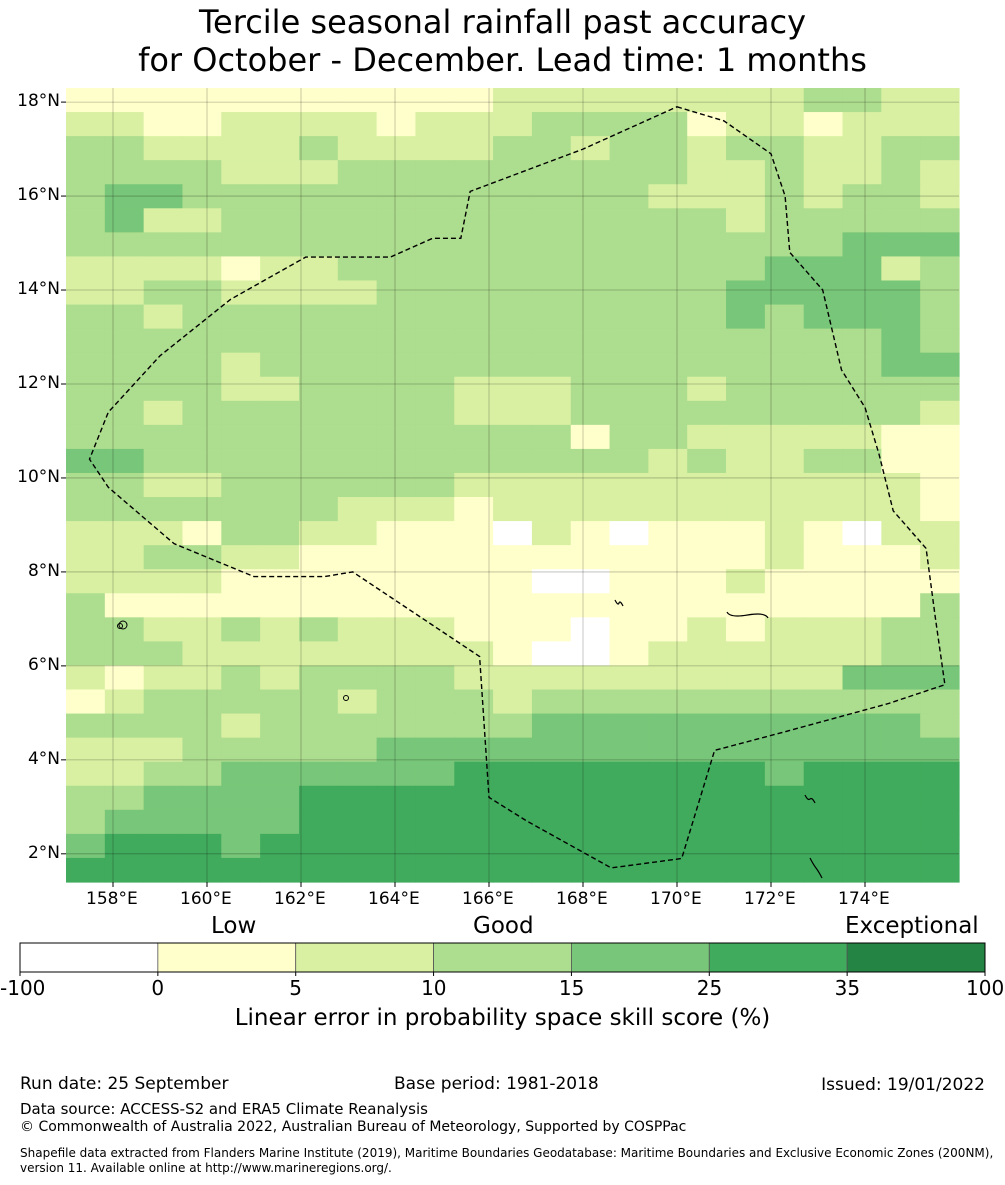 The height and width of the screenshot is (1185, 1005). Describe the element at coordinates (43, 758) in the screenshot. I see `lat-label: 4°N` at that location.